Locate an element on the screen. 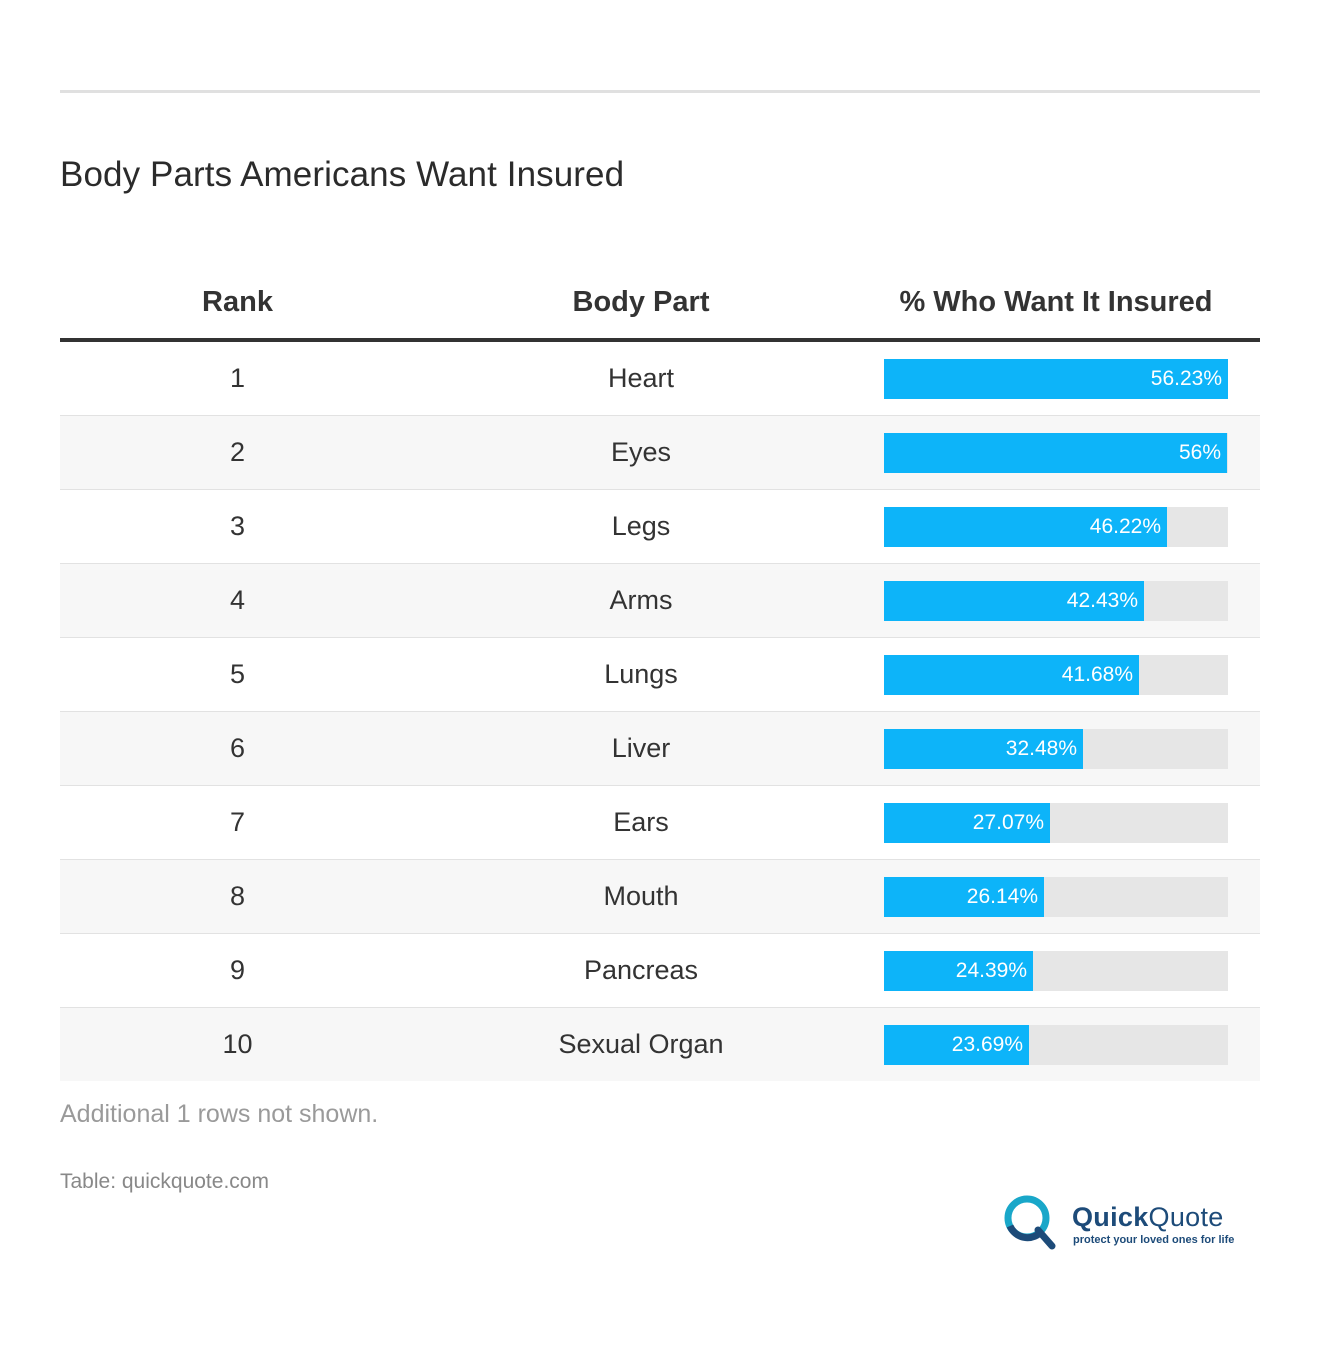  percent-label: 26.14% is located at coordinates (1002, 896).